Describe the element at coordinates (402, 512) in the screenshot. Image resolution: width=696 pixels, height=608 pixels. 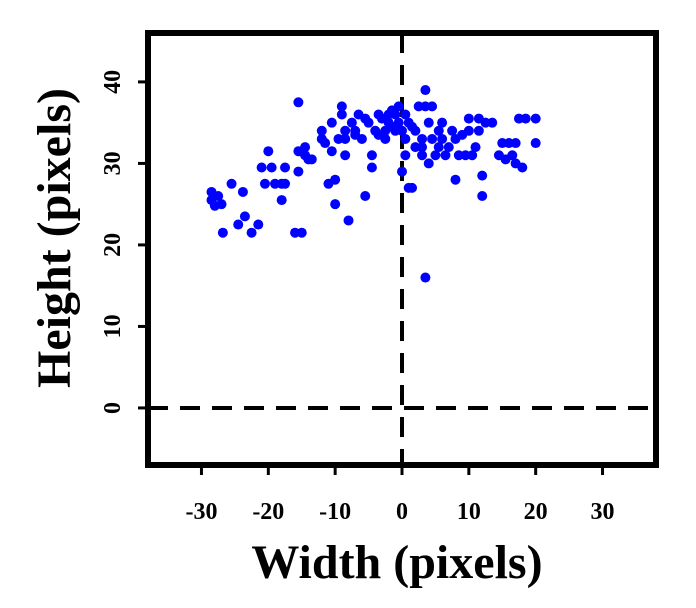
I see `x-tick-label: 0` at that location.